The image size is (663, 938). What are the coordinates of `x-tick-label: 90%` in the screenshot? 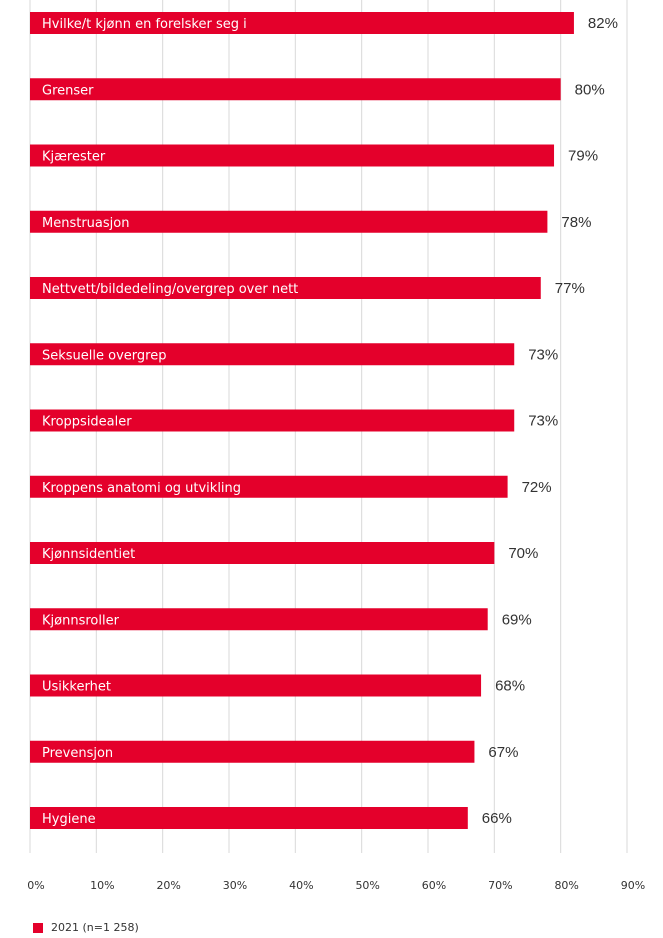 It's located at (633, 885).